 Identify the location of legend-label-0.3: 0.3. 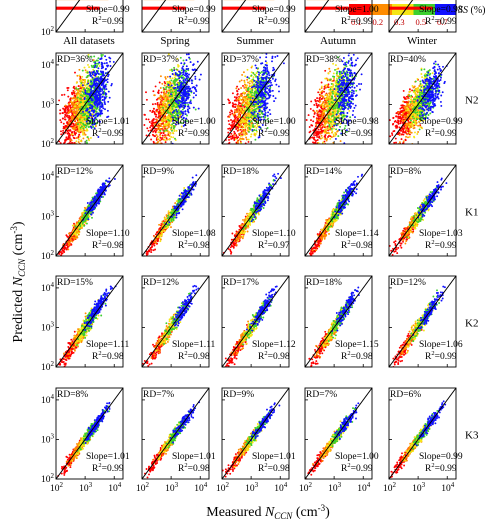
(399, 22).